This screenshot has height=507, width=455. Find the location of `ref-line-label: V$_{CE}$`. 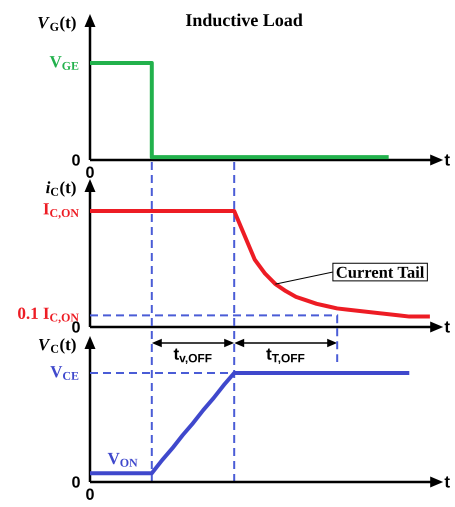

ref-line-label: V$_{CE}$ is located at coordinates (64, 373).